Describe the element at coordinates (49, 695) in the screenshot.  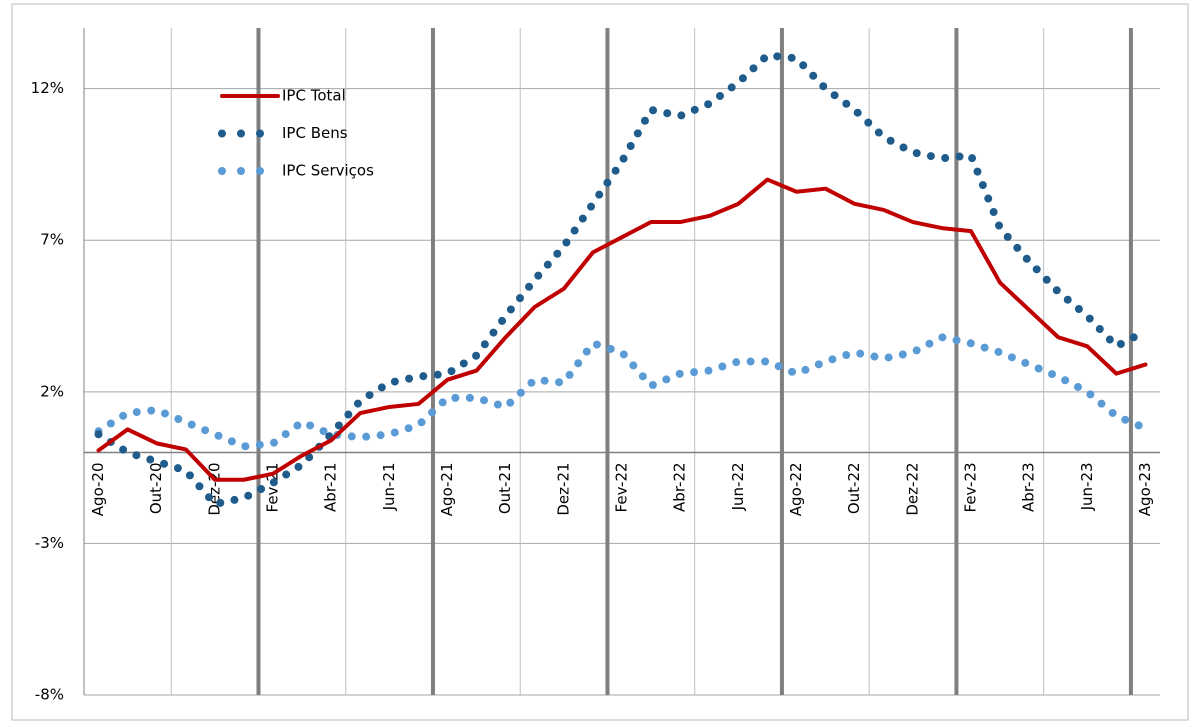
I see `y-tick-label: -8%` at that location.